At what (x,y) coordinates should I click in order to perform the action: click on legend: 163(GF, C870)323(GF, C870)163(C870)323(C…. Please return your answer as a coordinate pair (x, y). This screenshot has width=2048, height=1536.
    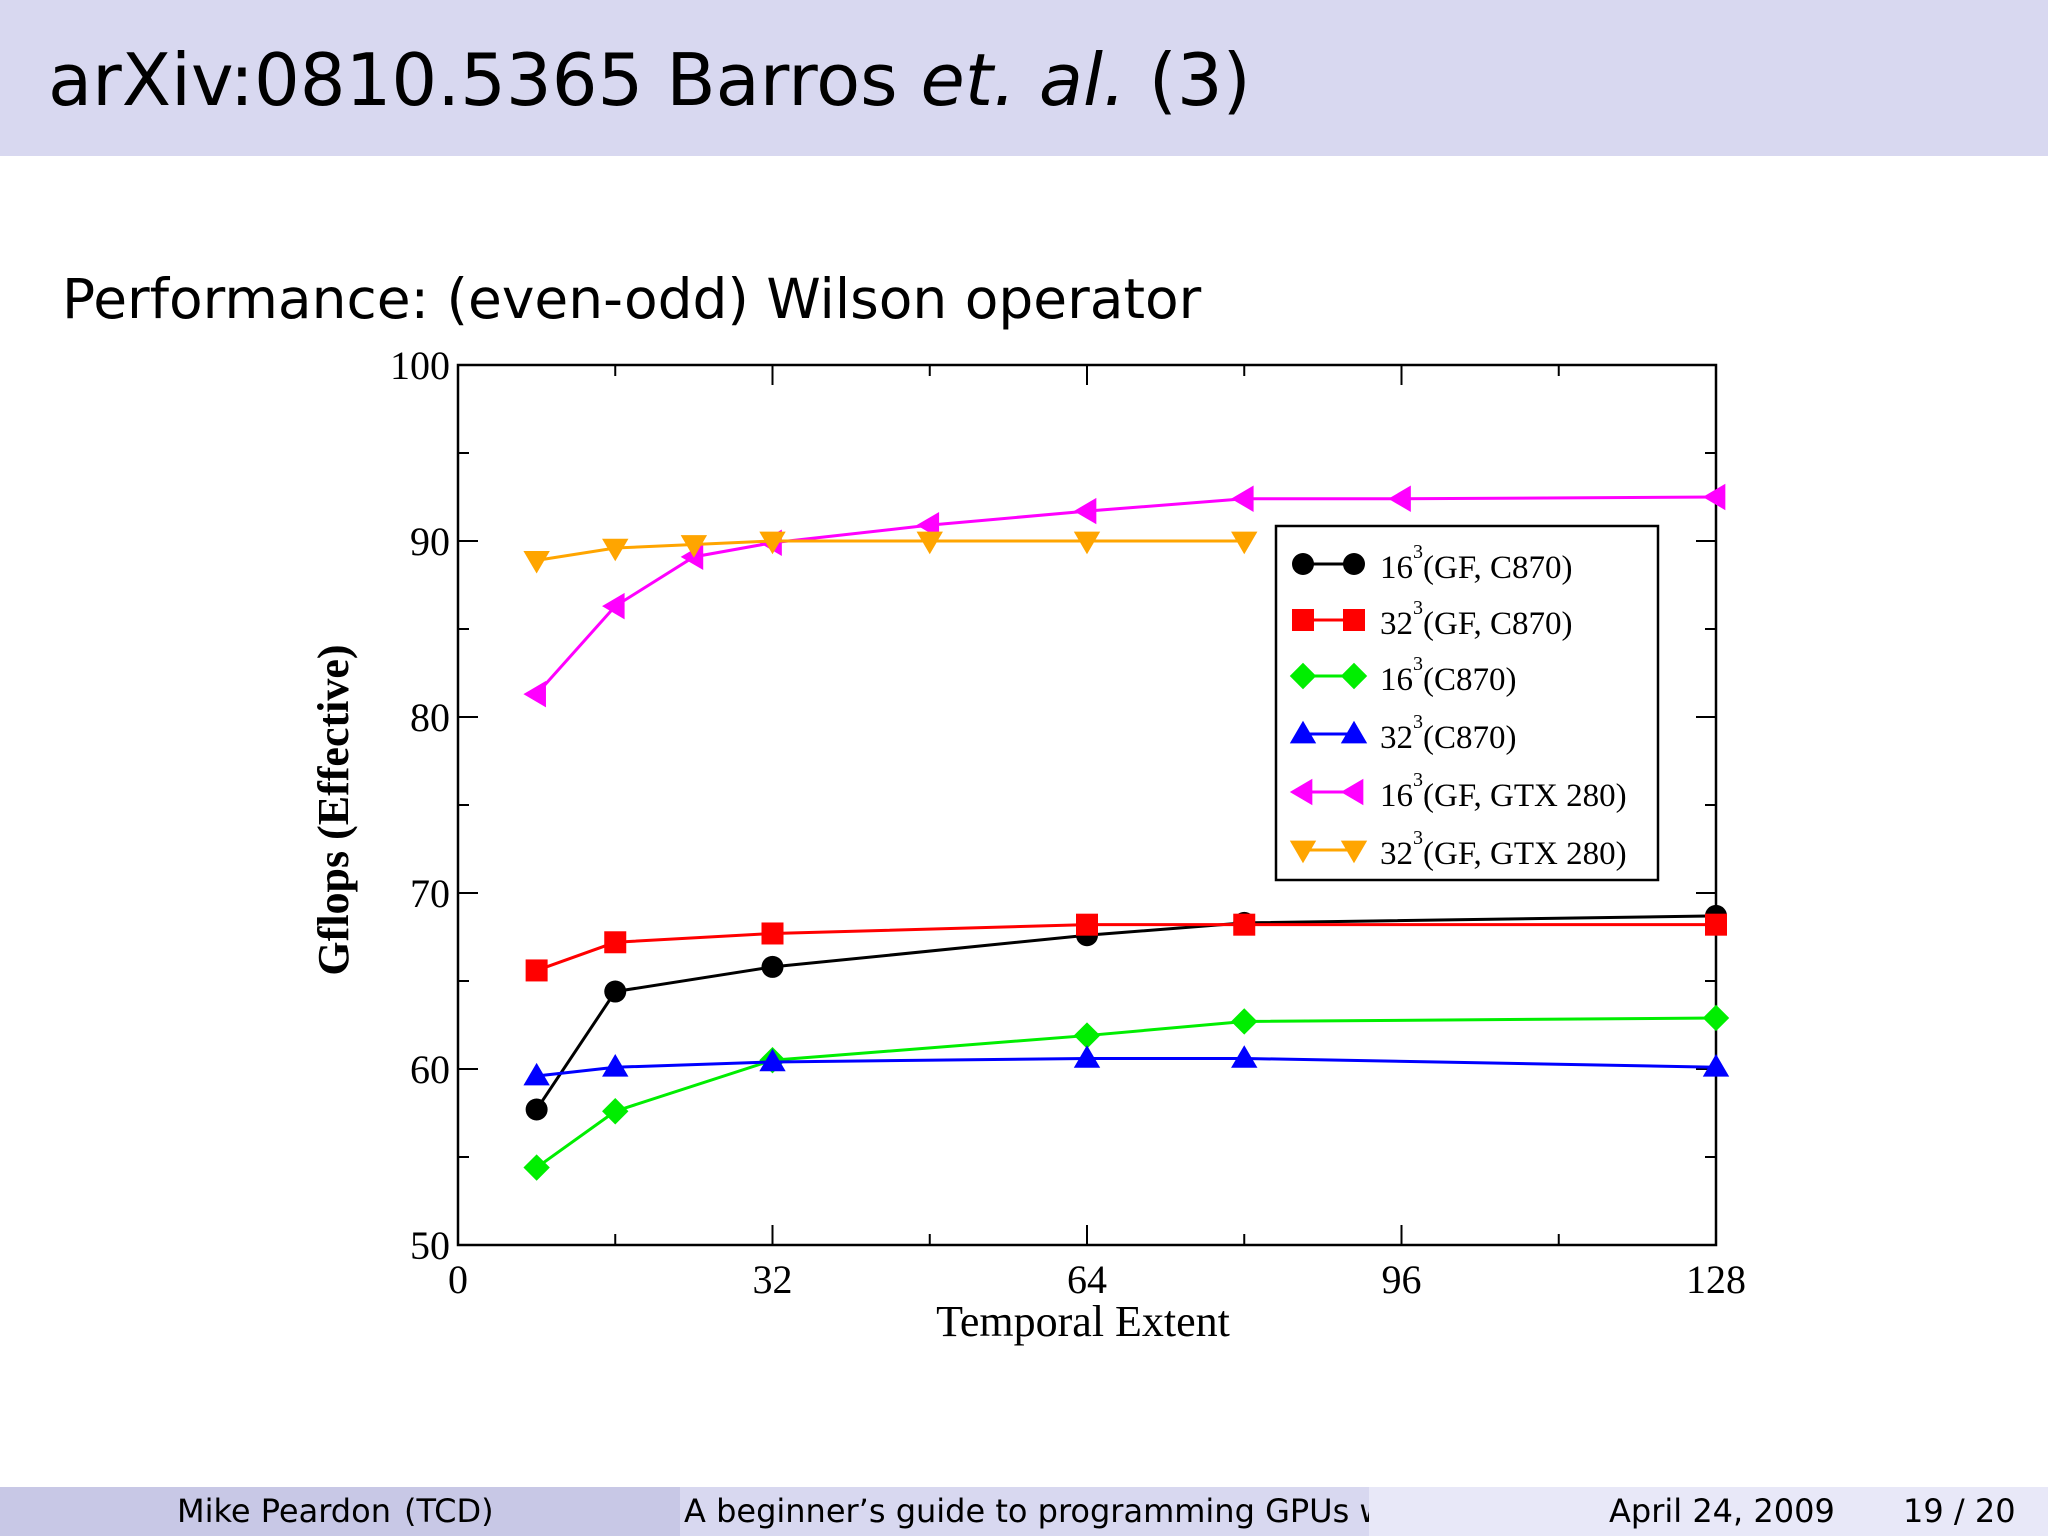
    Looking at the image, I should click on (1467, 703).